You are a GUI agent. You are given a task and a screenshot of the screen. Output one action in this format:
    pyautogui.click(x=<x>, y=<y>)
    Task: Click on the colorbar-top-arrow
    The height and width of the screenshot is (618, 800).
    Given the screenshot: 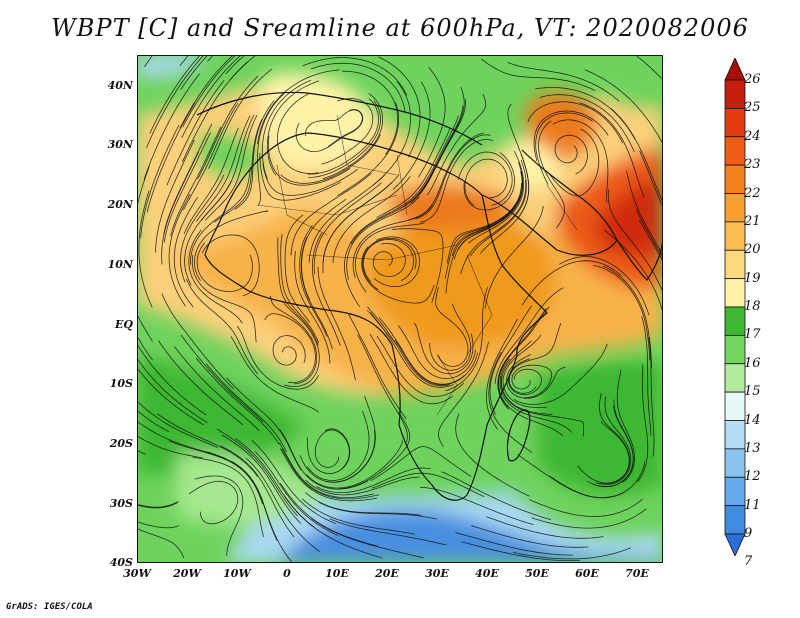 What is the action you would take?
    pyautogui.click(x=735, y=69)
    